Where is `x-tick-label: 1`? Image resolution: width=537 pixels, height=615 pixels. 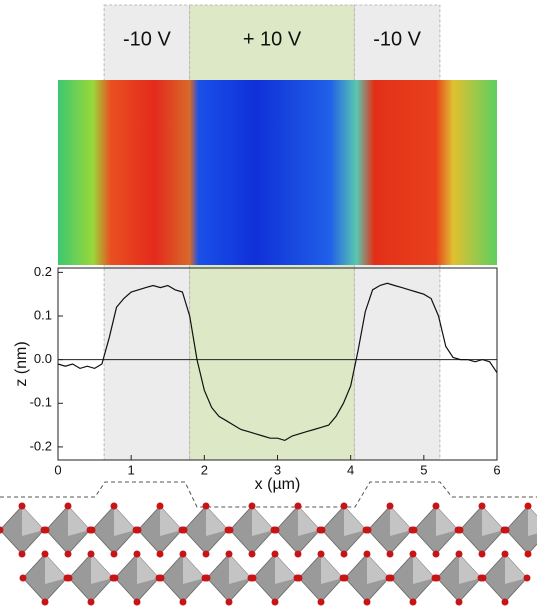 x-tick-label: 1 is located at coordinates (131, 469).